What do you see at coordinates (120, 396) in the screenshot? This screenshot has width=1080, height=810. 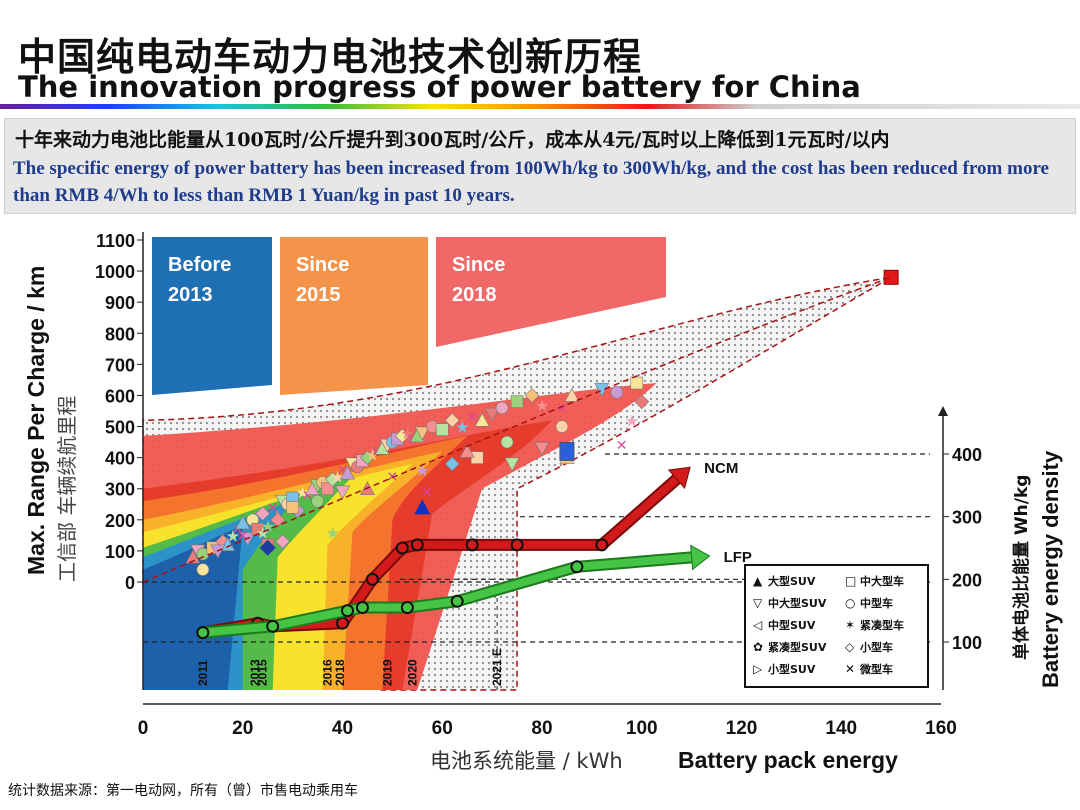 I see `y-tick-label: 600` at bounding box center [120, 396].